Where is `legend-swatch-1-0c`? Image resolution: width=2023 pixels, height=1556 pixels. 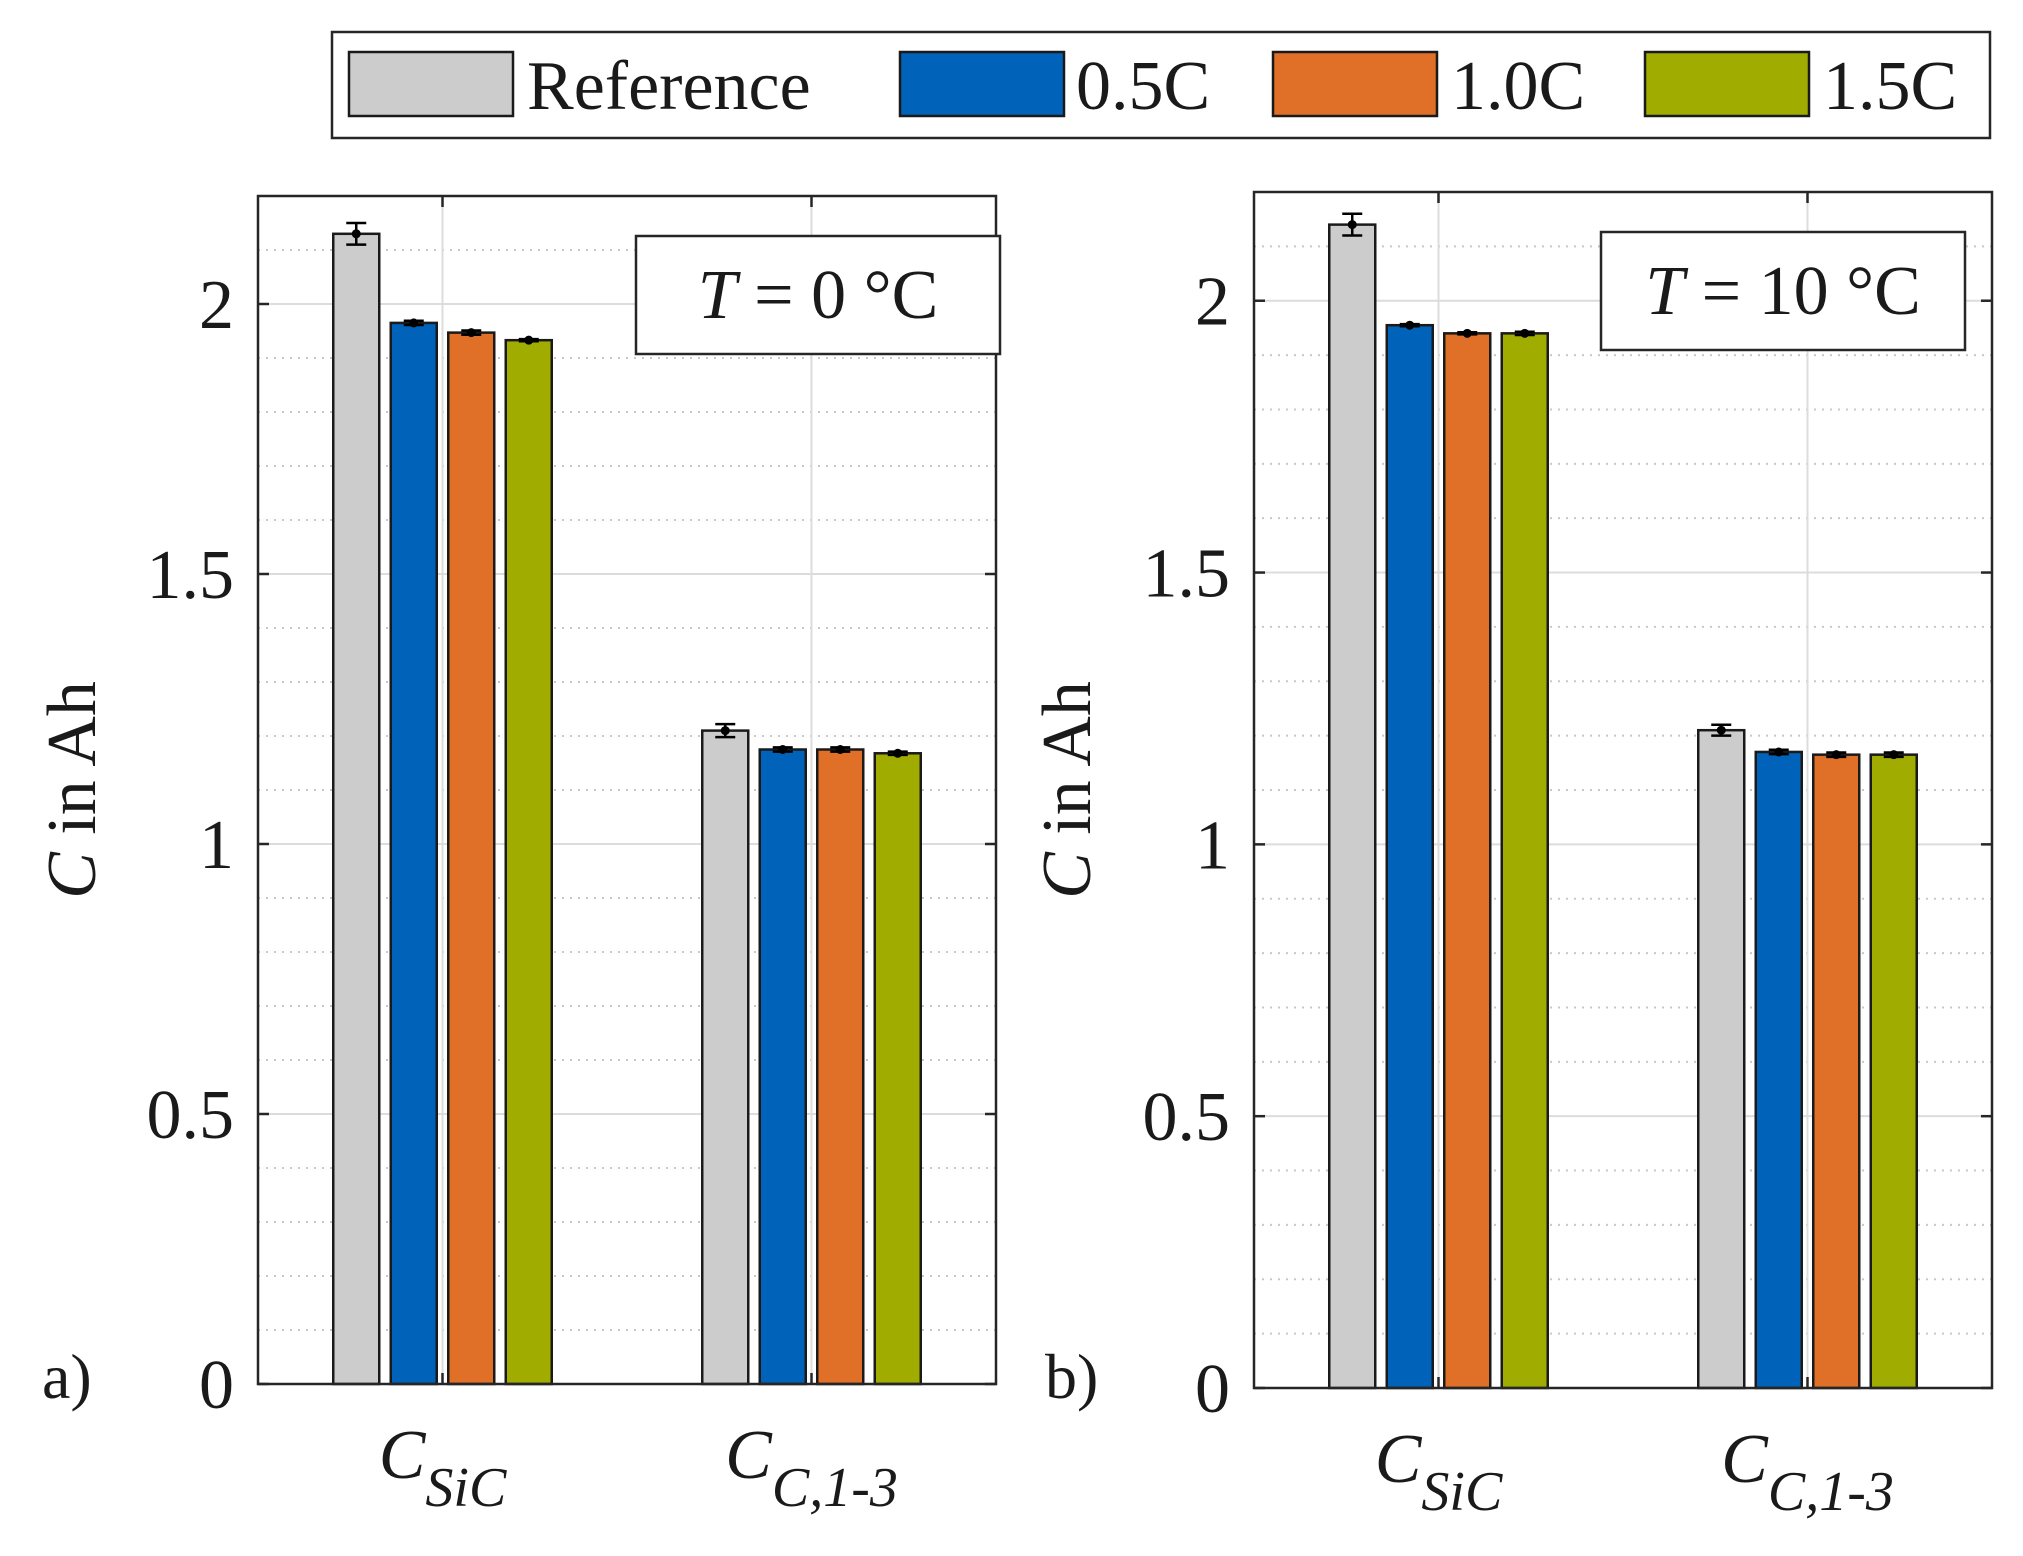
legend-swatch-1-0c is located at coordinates (1355, 84).